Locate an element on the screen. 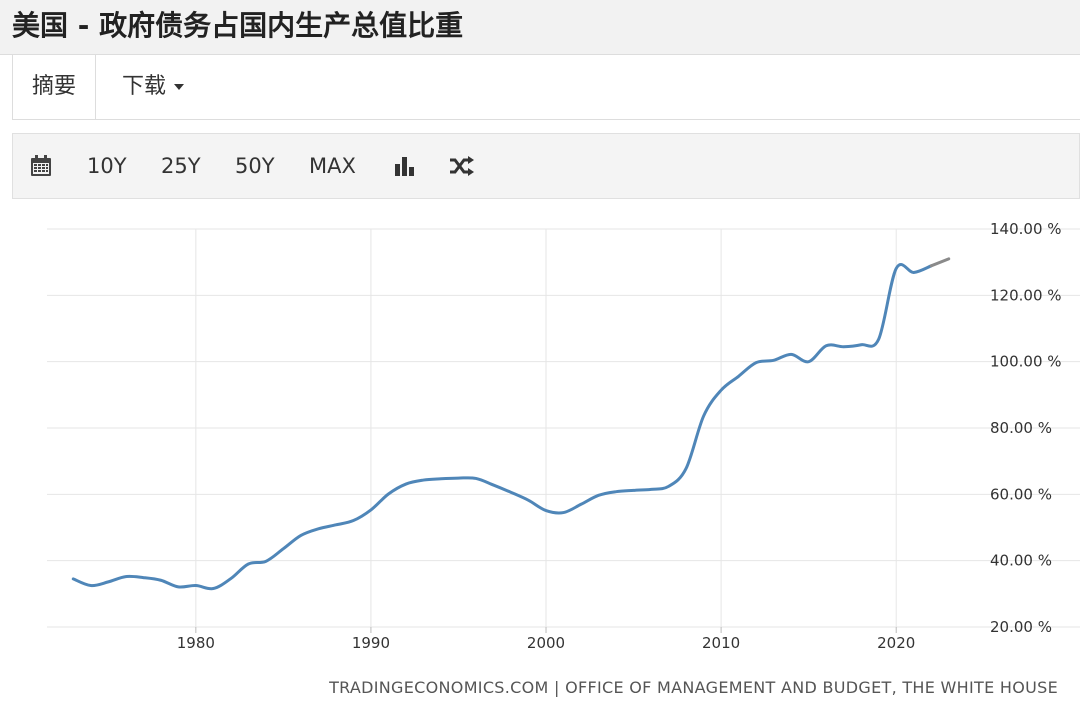  page-title: 美国 - 政府债务占国内生产总值比重 is located at coordinates (238, 25).